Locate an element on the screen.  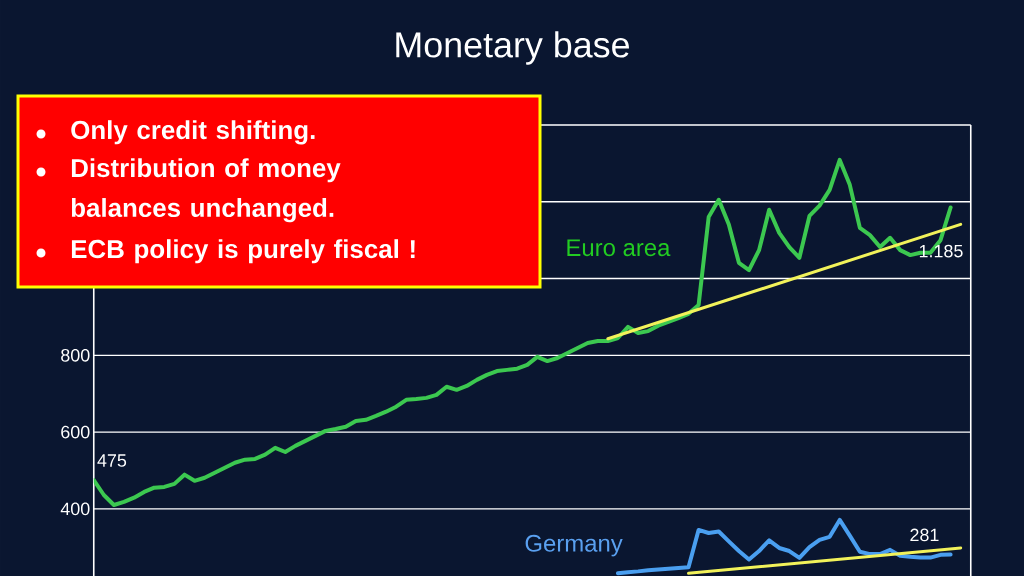
annotation: Only credit shifting. is located at coordinates (193, 132).